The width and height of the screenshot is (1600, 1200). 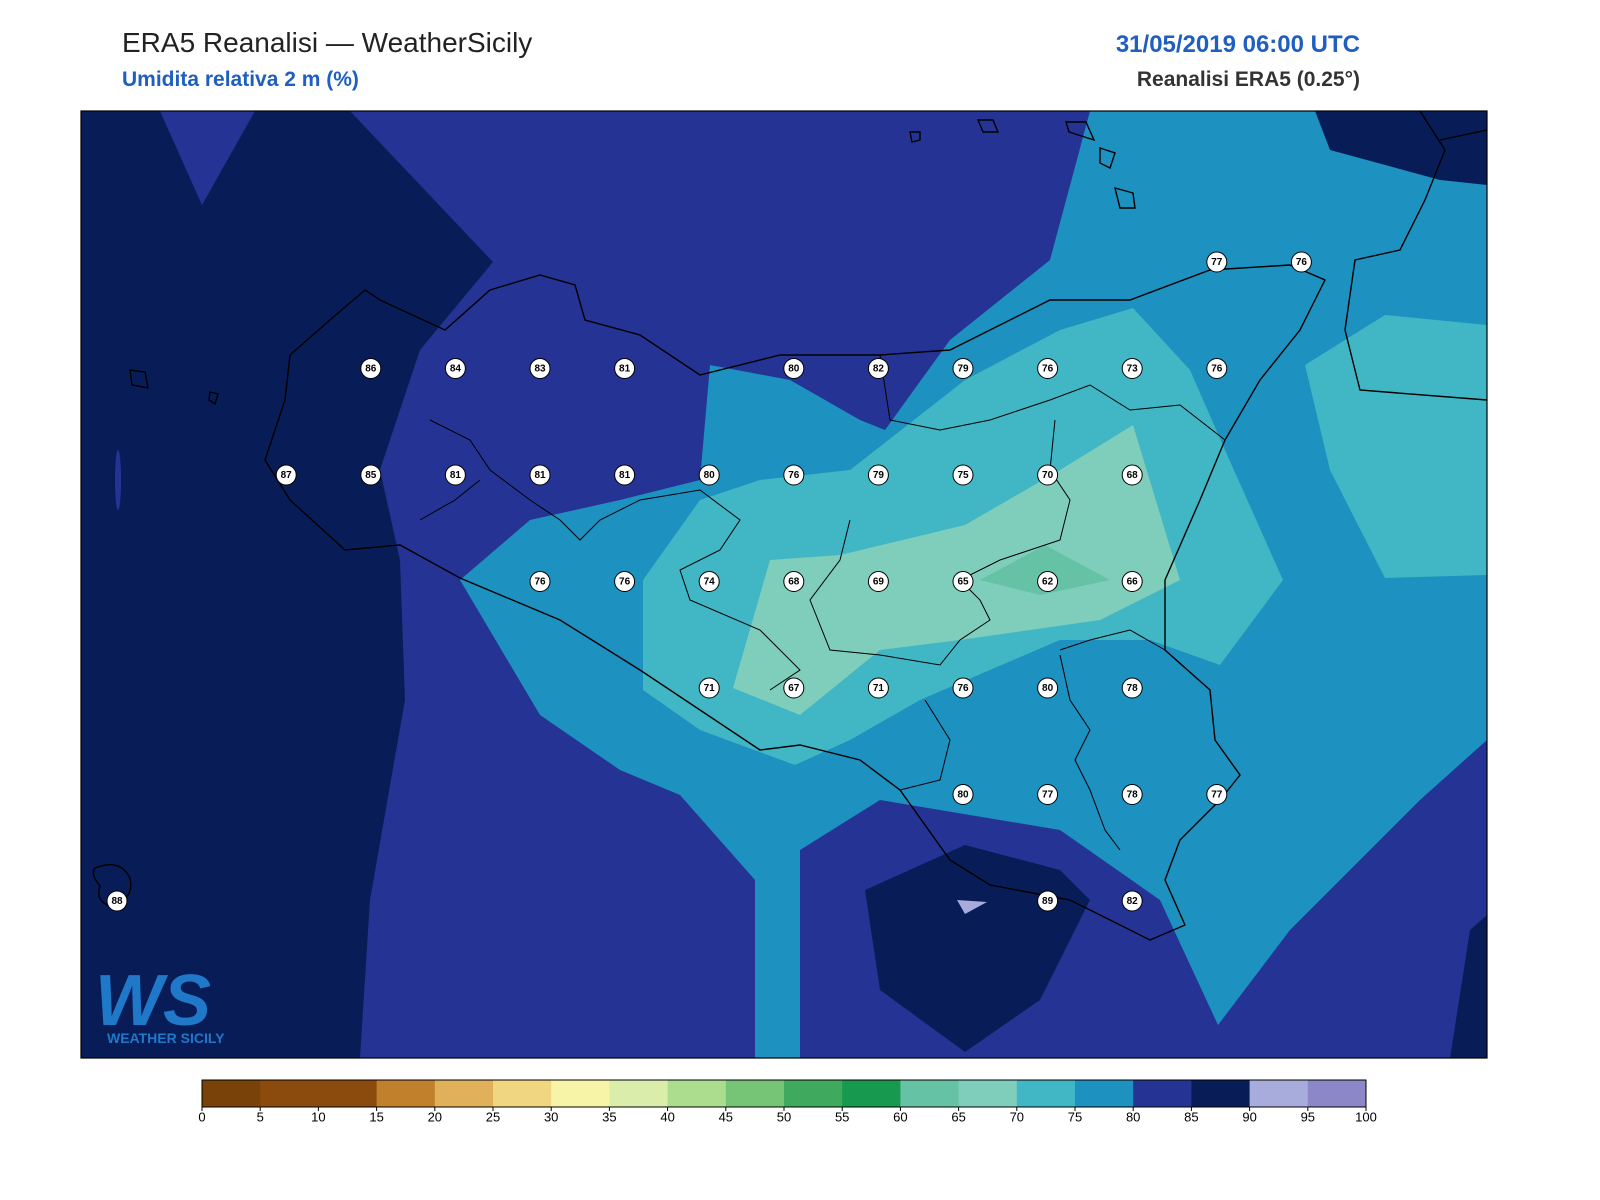 I want to click on station-value: 82, so click(x=1133, y=901).